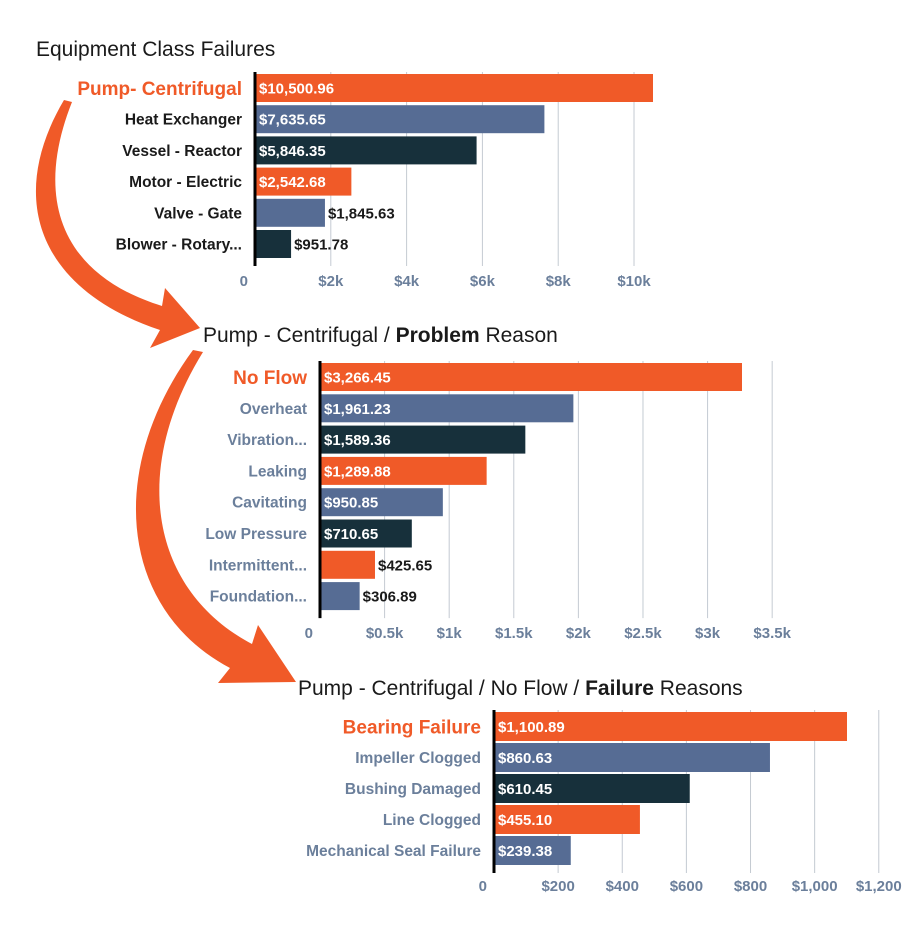 The image size is (907, 931). What do you see at coordinates (483, 281) in the screenshot?
I see `tick-label: $6k` at bounding box center [483, 281].